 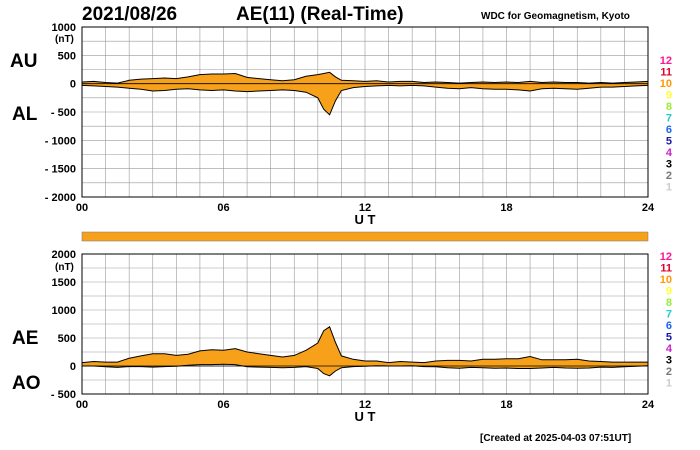 I want to click on ae-label: AE, so click(x=25, y=338).